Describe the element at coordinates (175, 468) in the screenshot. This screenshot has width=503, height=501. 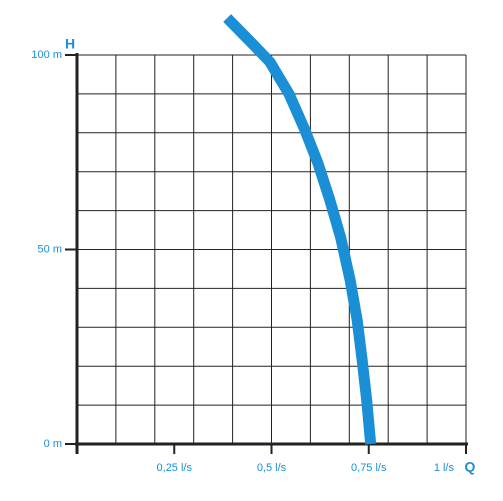
I see `x-tick-label: 0,25 l/s` at that location.